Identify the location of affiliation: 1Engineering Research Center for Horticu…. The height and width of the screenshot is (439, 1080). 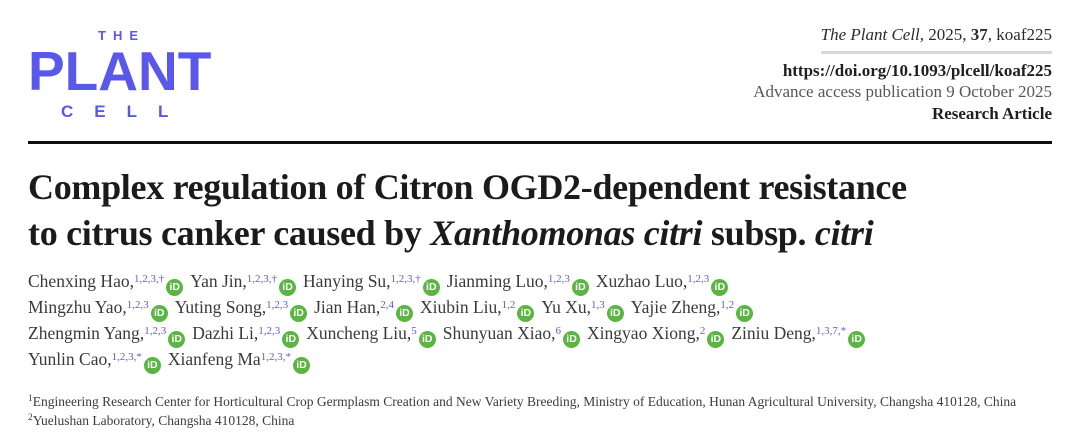
(540, 401).